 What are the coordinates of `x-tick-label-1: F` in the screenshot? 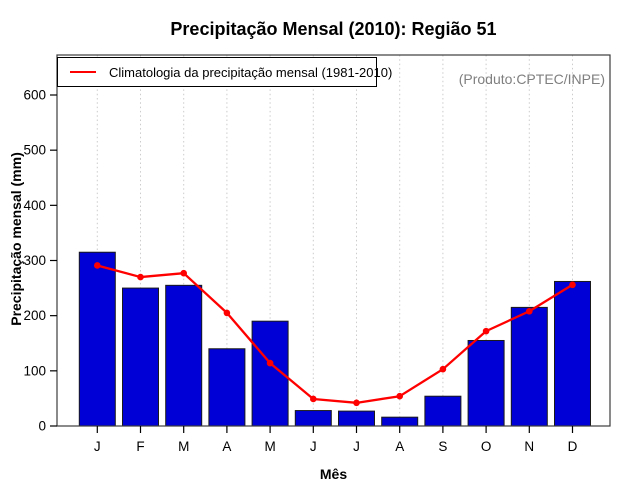 It's located at (140, 446).